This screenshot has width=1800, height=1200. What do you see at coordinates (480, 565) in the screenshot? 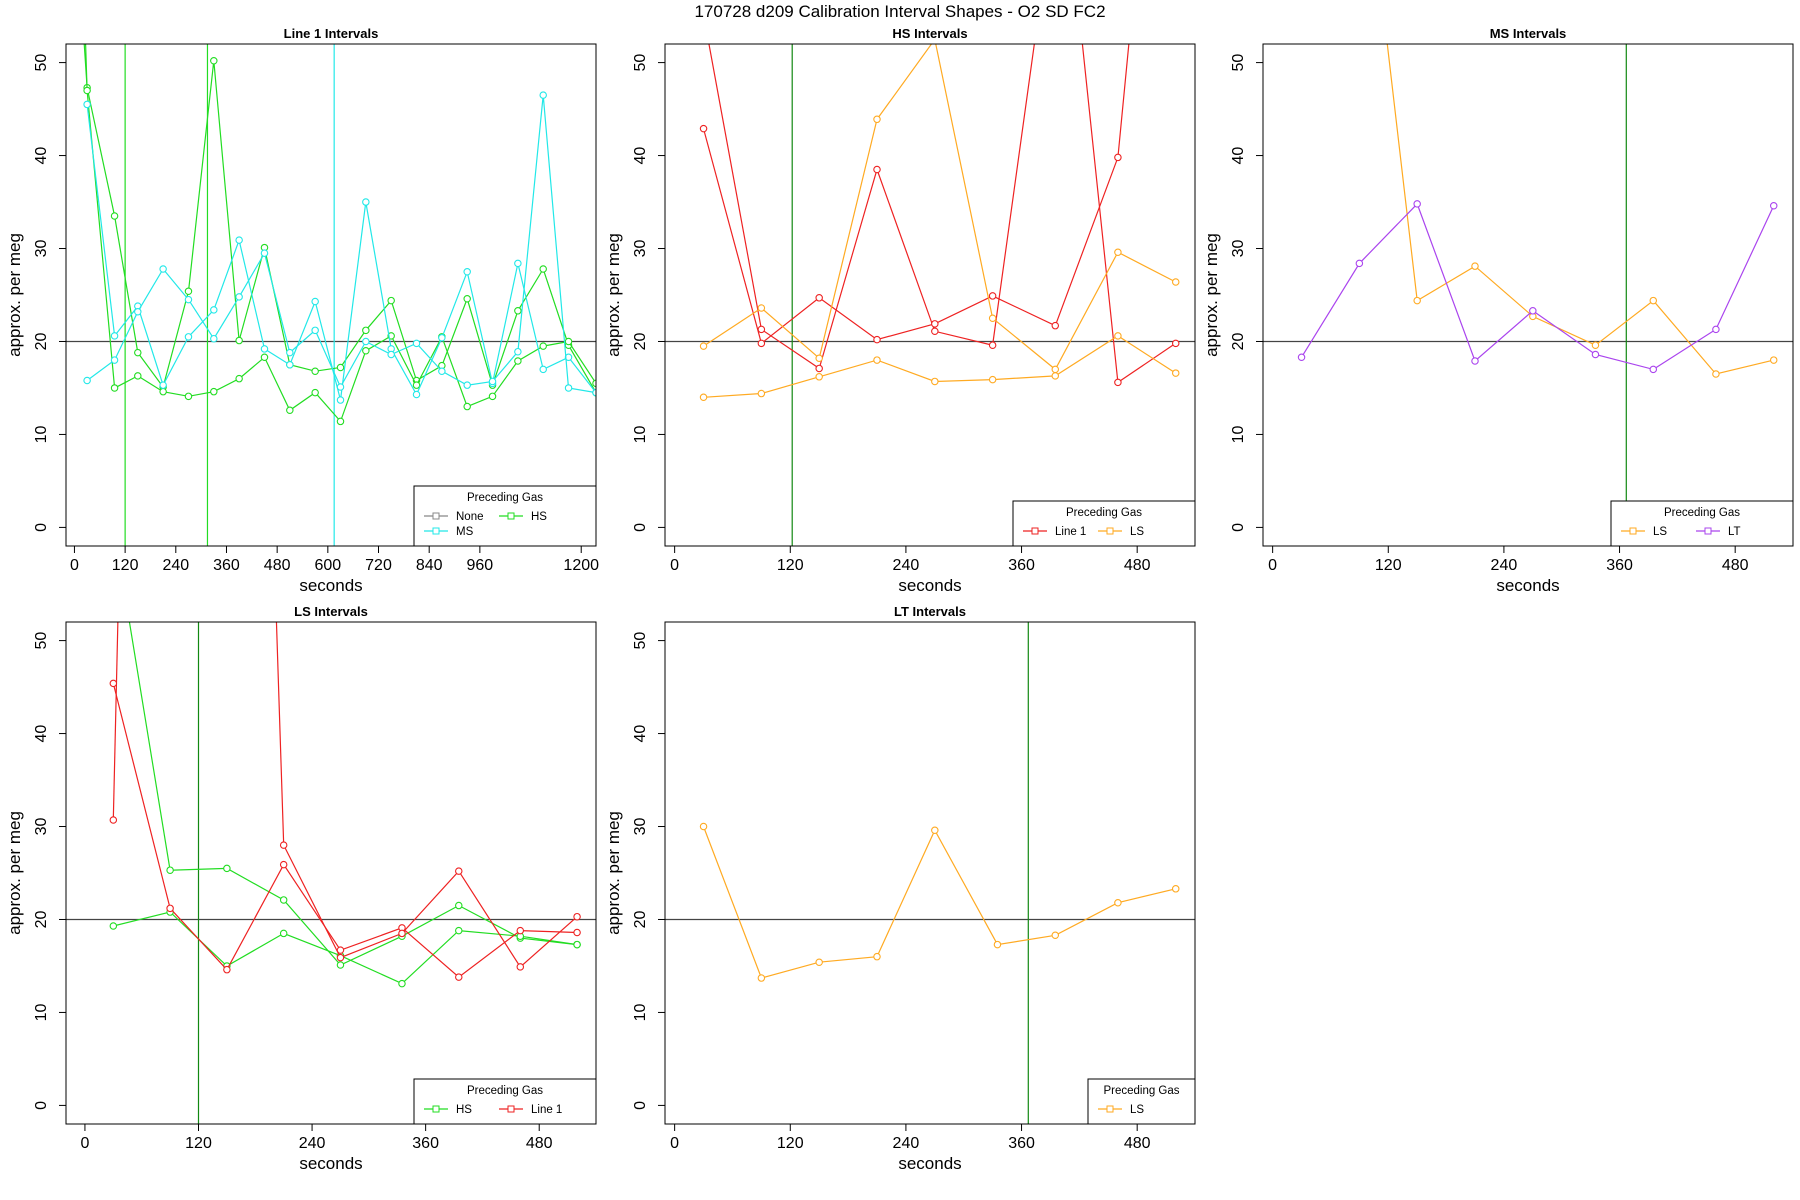
I see `x-tick-label: 960` at bounding box center [480, 565].